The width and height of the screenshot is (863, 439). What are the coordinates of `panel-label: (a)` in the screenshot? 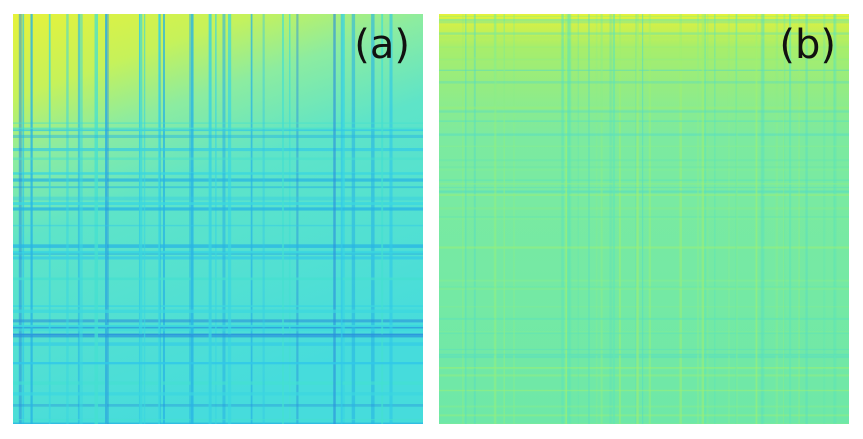 It's located at (382, 45).